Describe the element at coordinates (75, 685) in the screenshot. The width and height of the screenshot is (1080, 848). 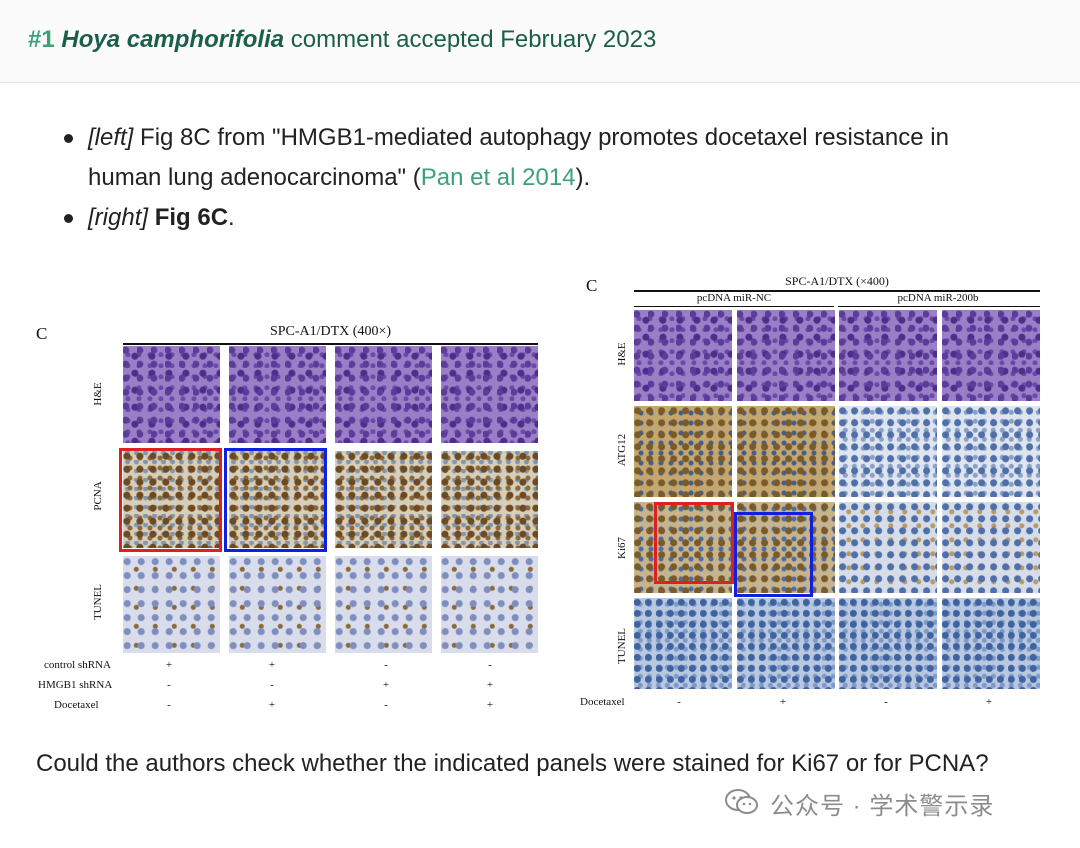
I see `treatment-label: HMGB1 shRNA` at that location.